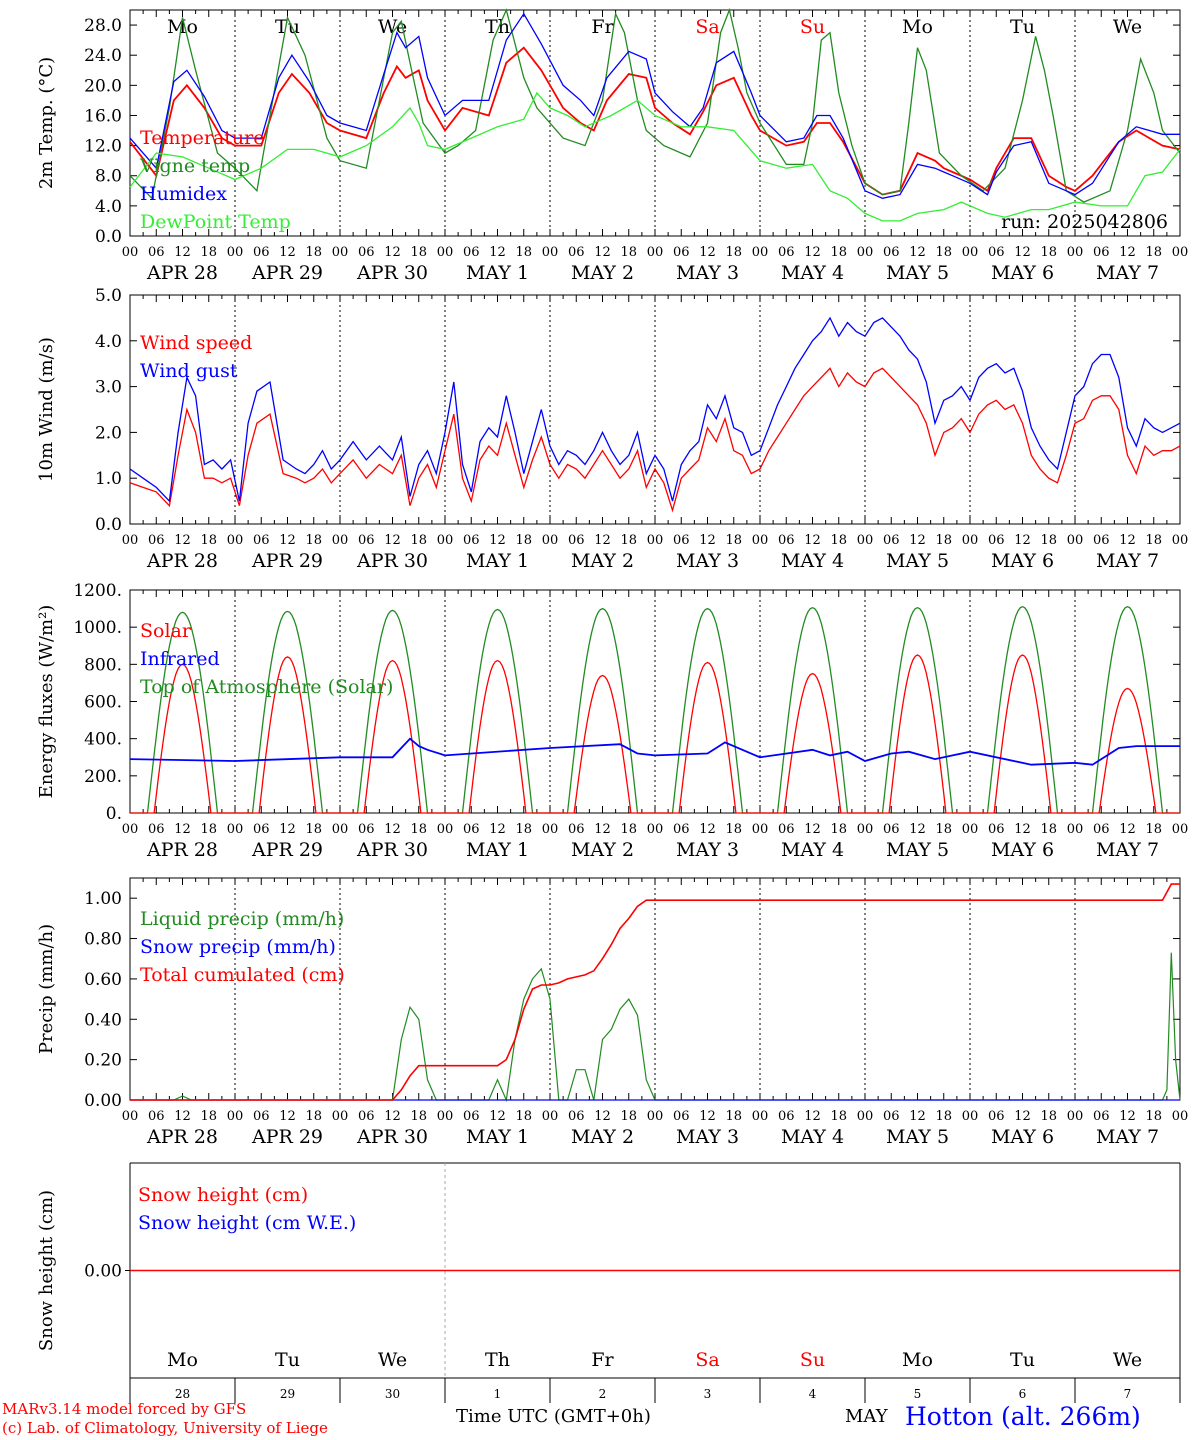  What do you see at coordinates (194, 166) in the screenshot?
I see `legend-entry: Vigne temp` at bounding box center [194, 166].